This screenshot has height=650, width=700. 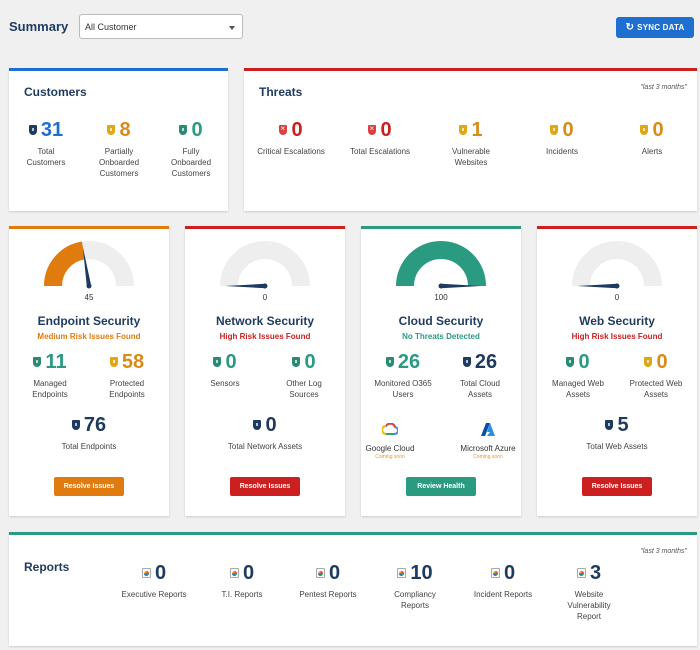 What do you see at coordinates (225, 370) in the screenshot?
I see `stat-sensors: 0 Sensors` at bounding box center [225, 370].